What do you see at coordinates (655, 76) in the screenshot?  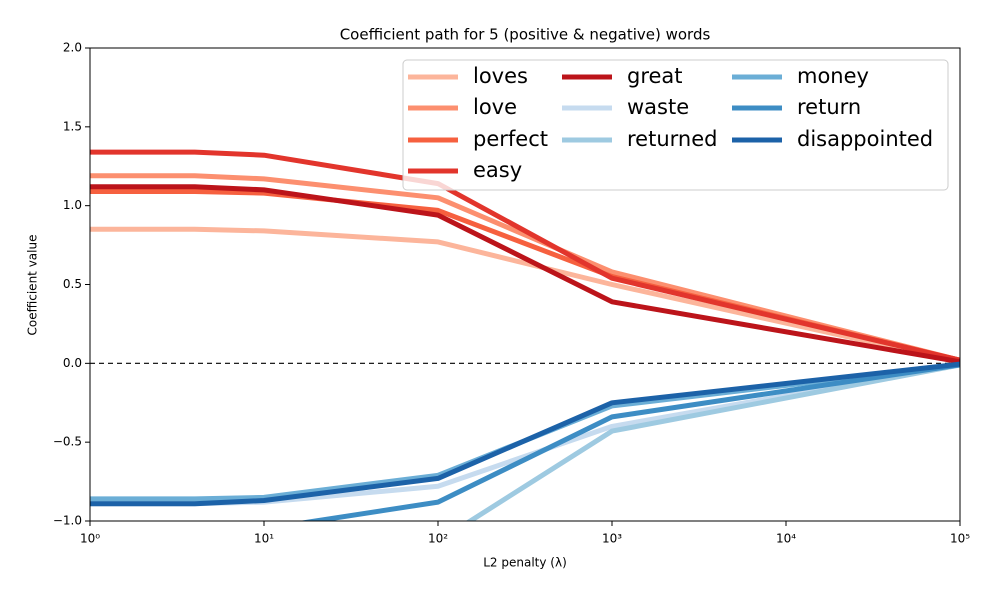 I see `legend-label: great` at bounding box center [655, 76].